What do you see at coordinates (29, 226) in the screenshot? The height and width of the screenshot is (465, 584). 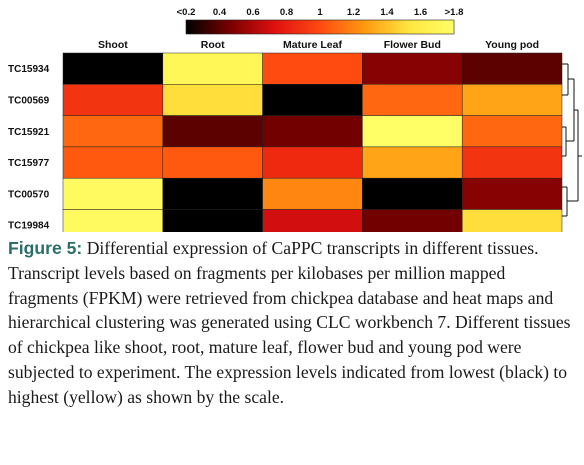 I see `row-label: TC19984` at bounding box center [29, 226].